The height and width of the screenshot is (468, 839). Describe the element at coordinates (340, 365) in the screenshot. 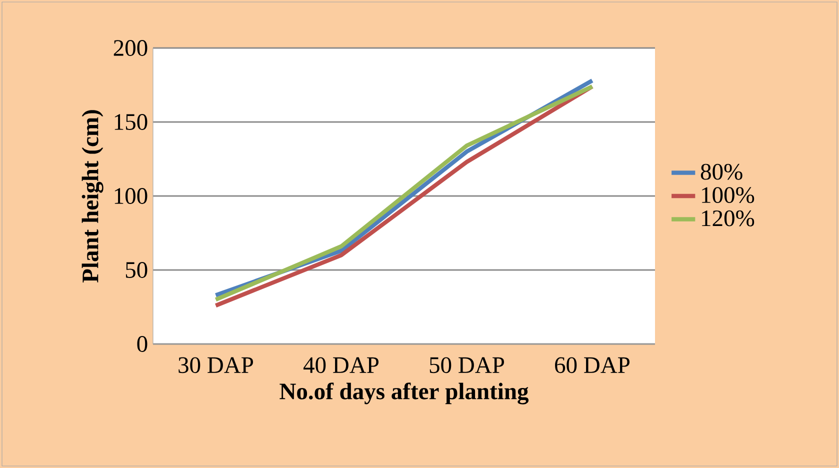

I see `x-tick-label: 40 DAP` at that location.